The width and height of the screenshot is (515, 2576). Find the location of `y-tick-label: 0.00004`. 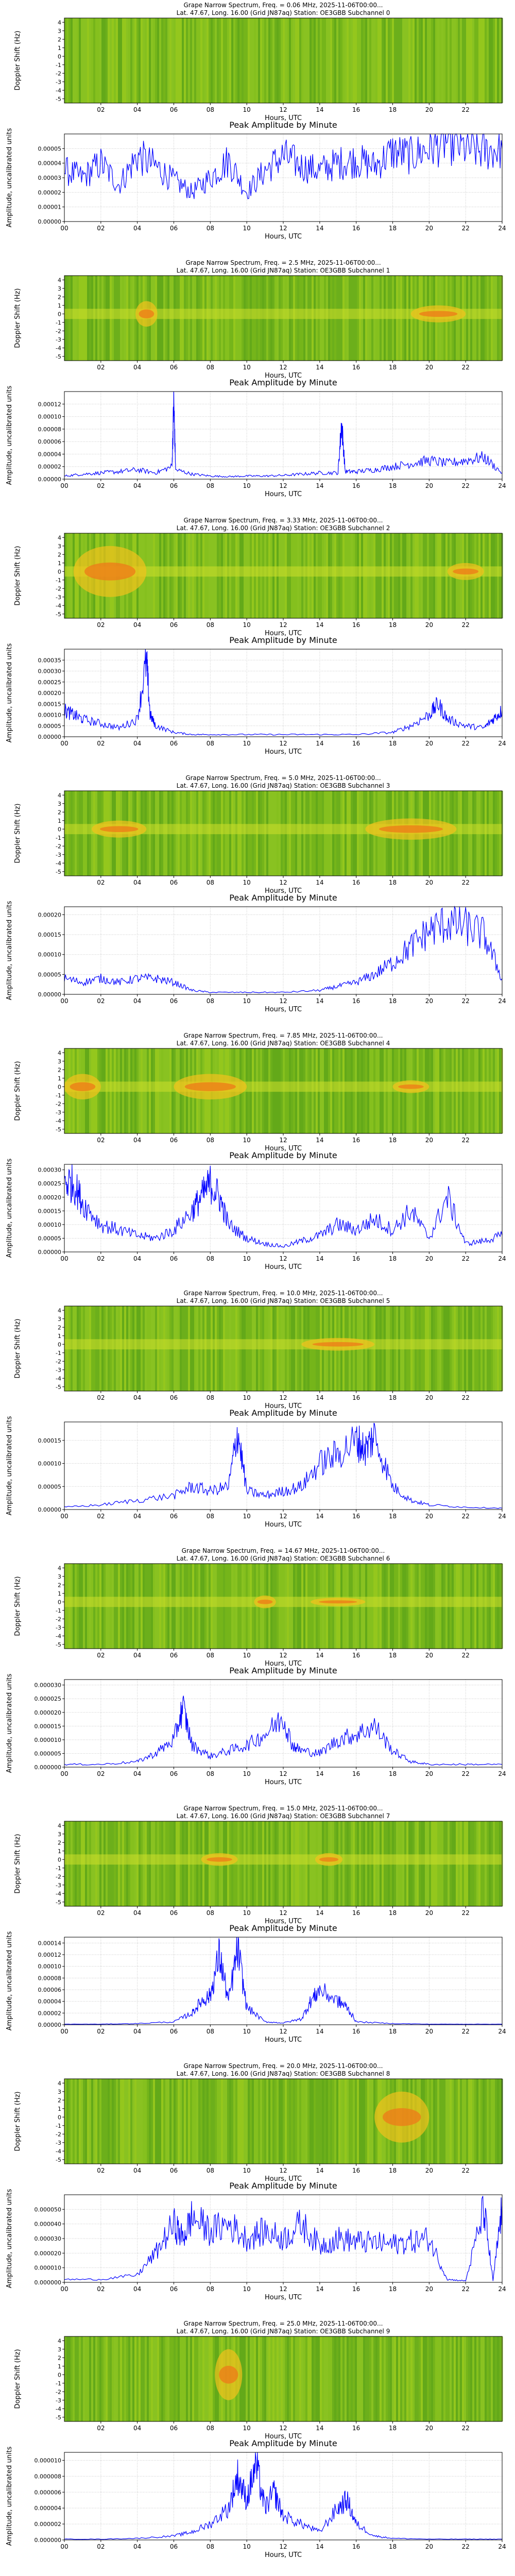

y-tick-label: 0.00004 is located at coordinates (50, 2001).